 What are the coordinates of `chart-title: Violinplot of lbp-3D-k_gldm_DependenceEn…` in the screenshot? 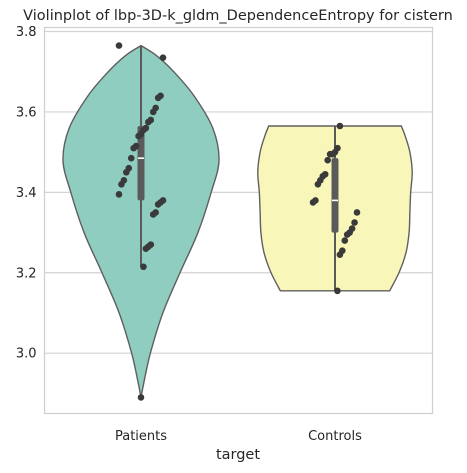 It's located at (238, 16).